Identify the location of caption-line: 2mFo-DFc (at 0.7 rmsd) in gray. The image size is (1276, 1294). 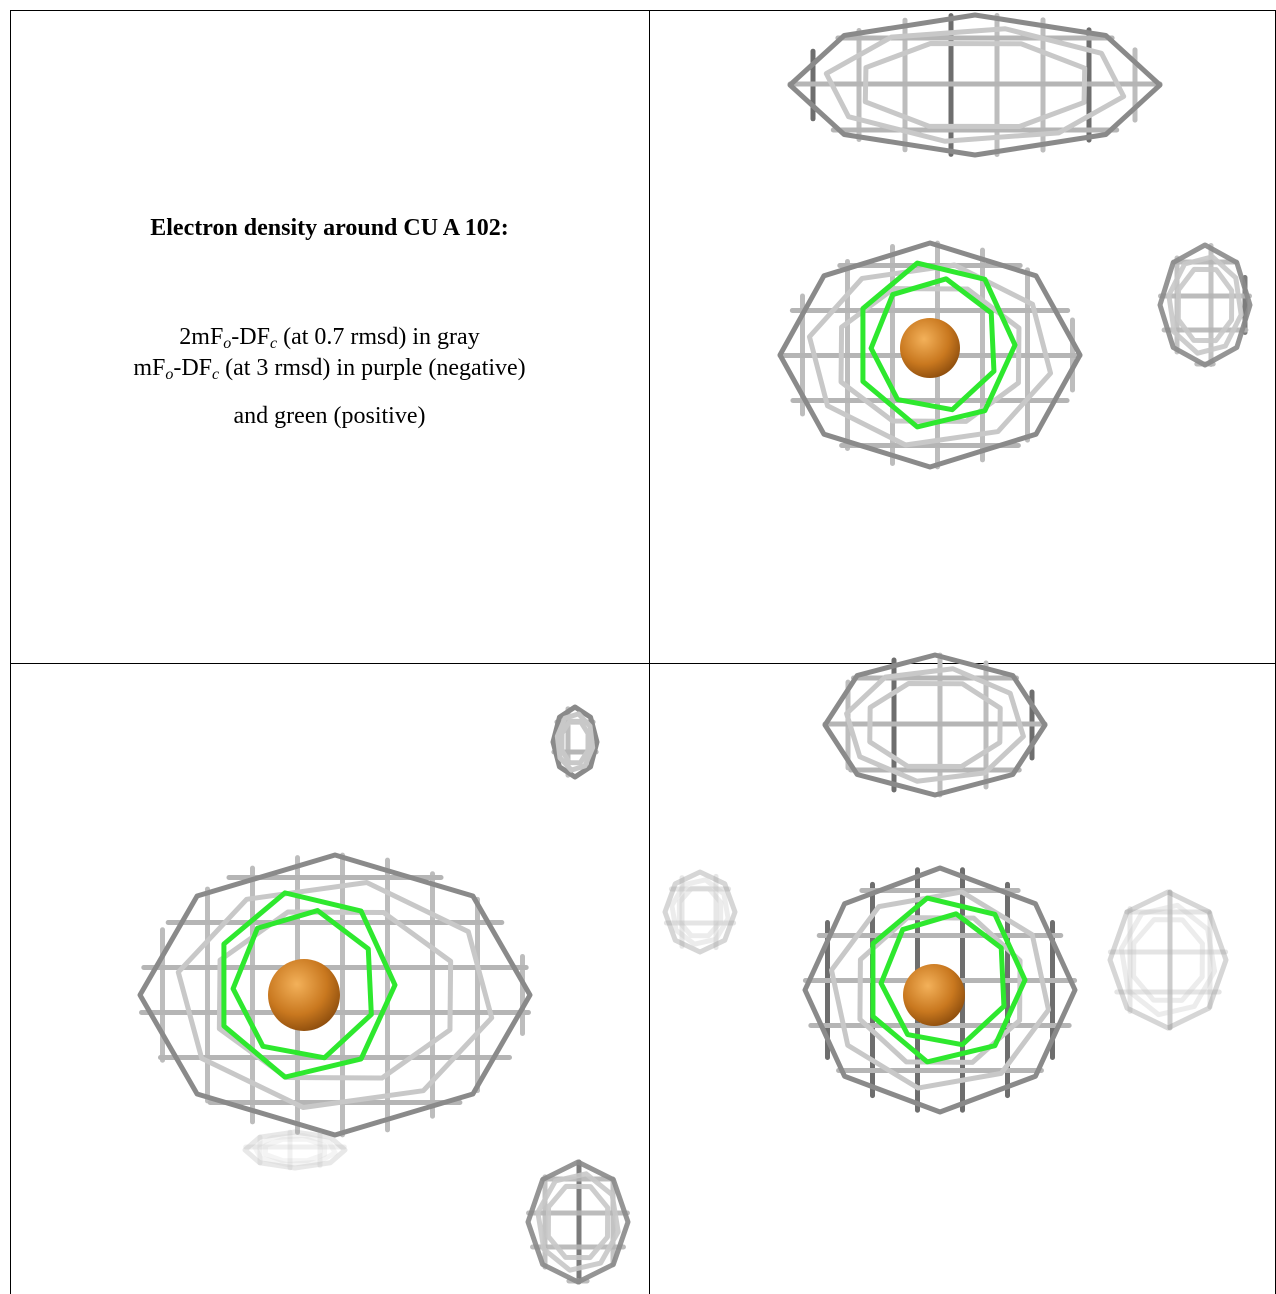
(329, 337).